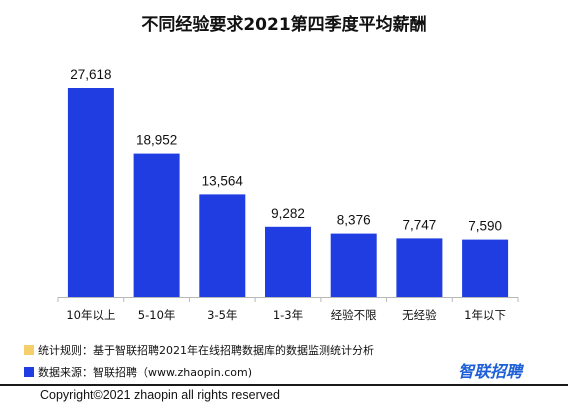 This screenshot has height=412, width=568. I want to click on x-tick-label-7: 1年以下, so click(485, 315).